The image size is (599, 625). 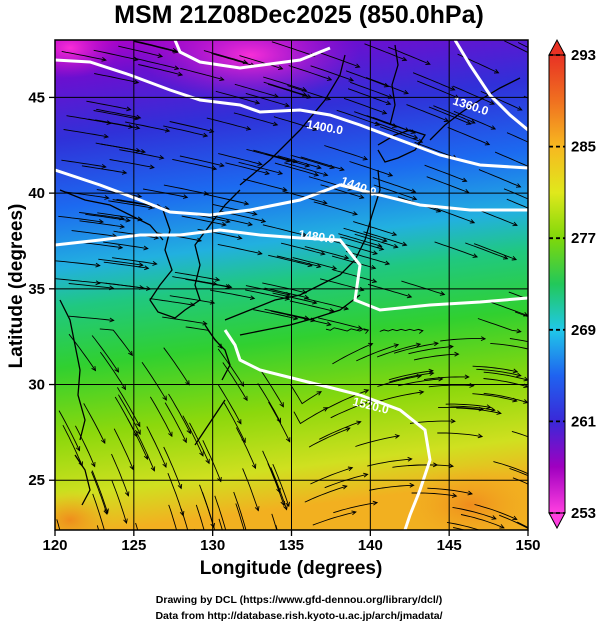 I want to click on coast-sakhalin, so click(x=394, y=85).